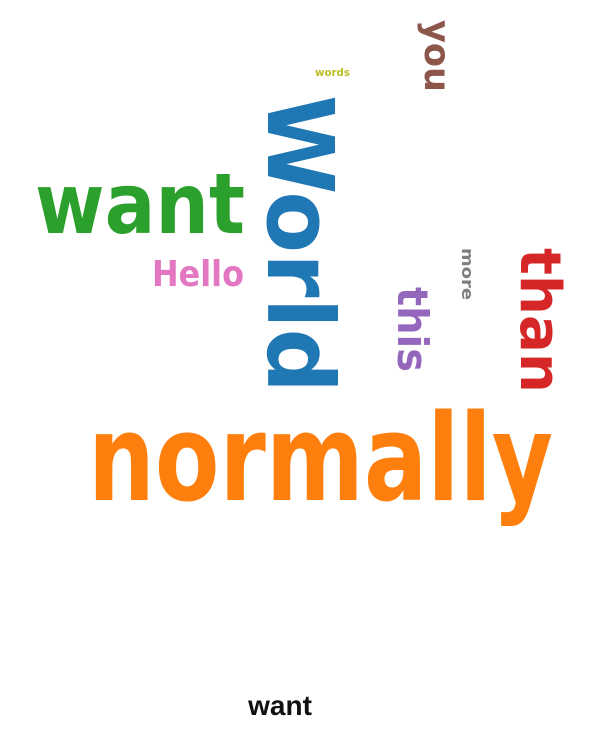  I want to click on word-world: World, so click(299, 244).